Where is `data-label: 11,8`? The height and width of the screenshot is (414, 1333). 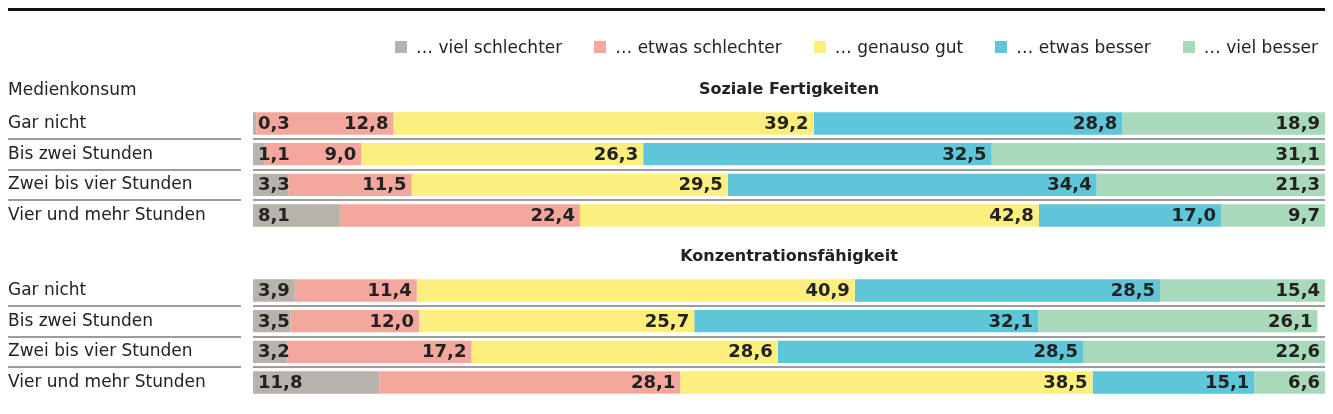 data-label: 11,8 is located at coordinates (280, 382).